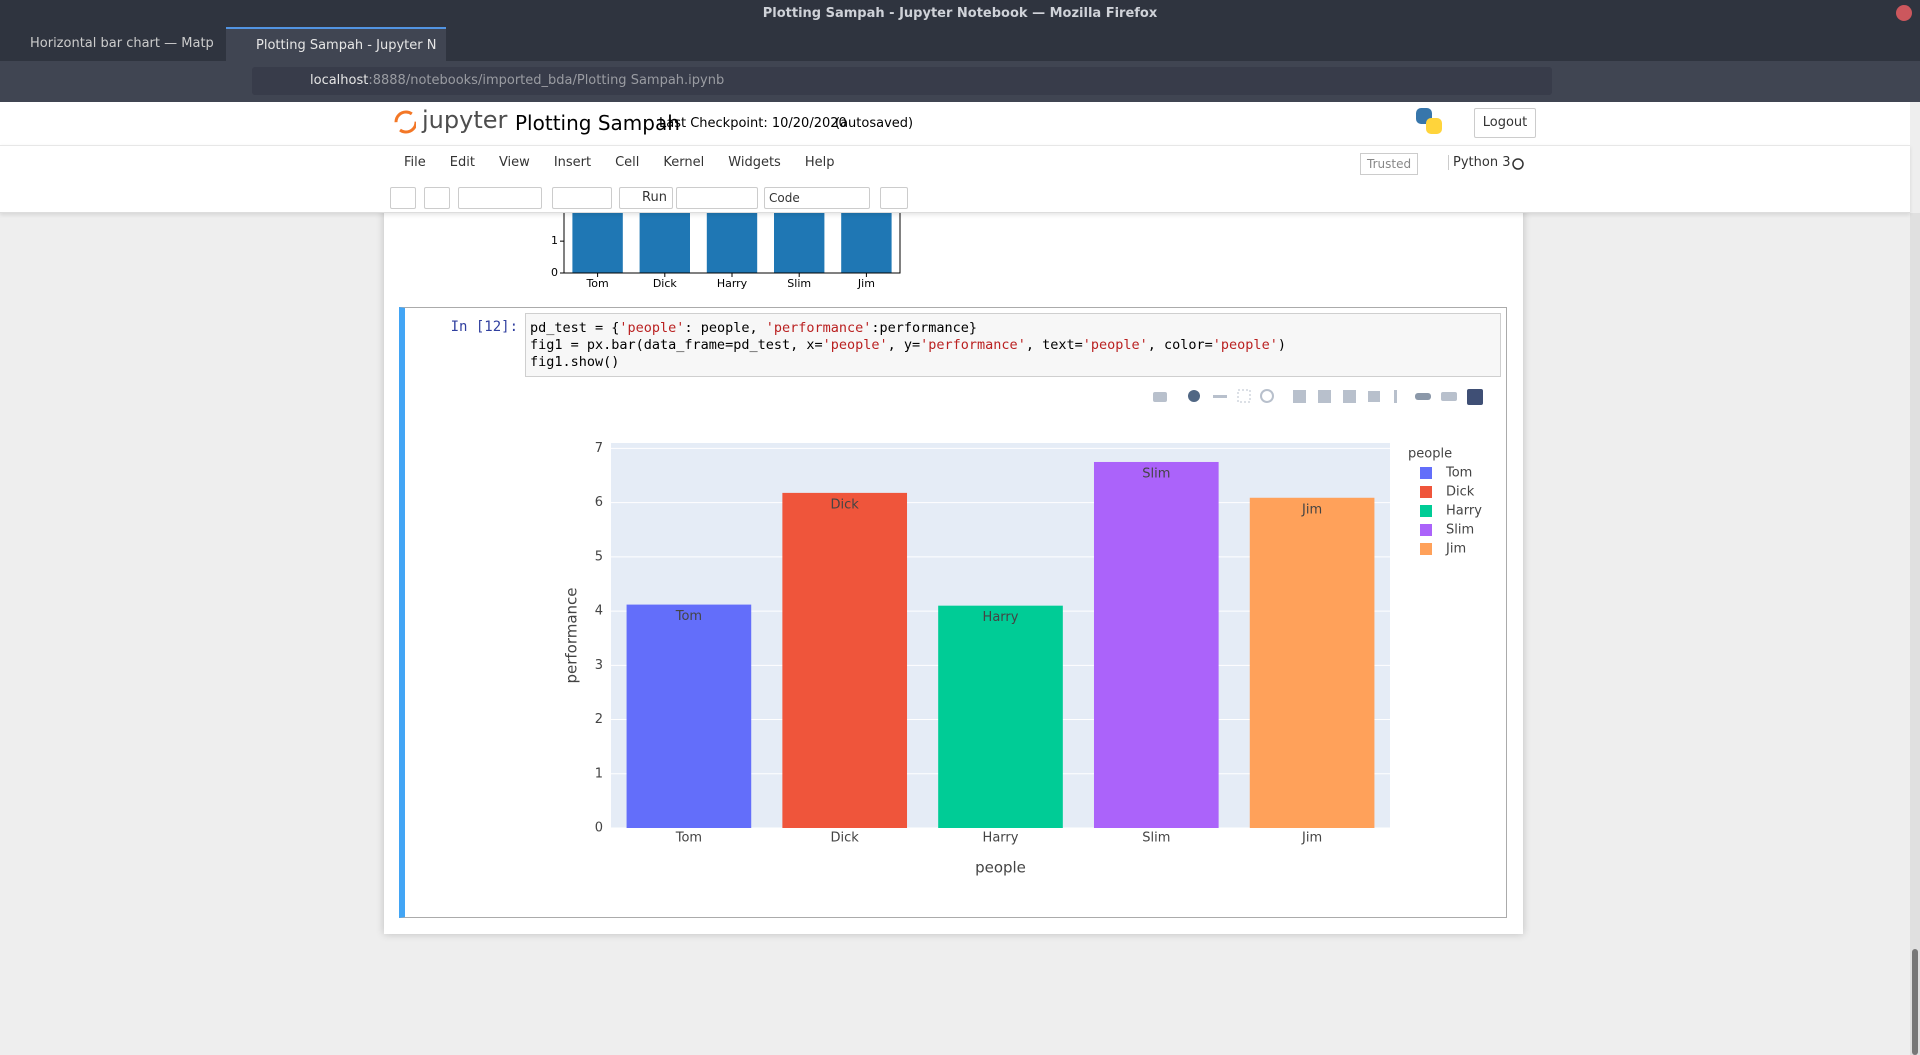  What do you see at coordinates (817, 198) in the screenshot?
I see `cell-type-select: Code` at bounding box center [817, 198].